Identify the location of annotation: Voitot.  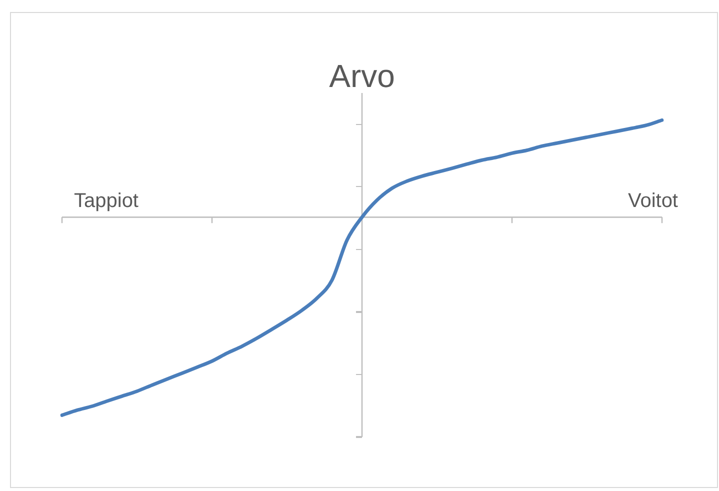
(653, 201).